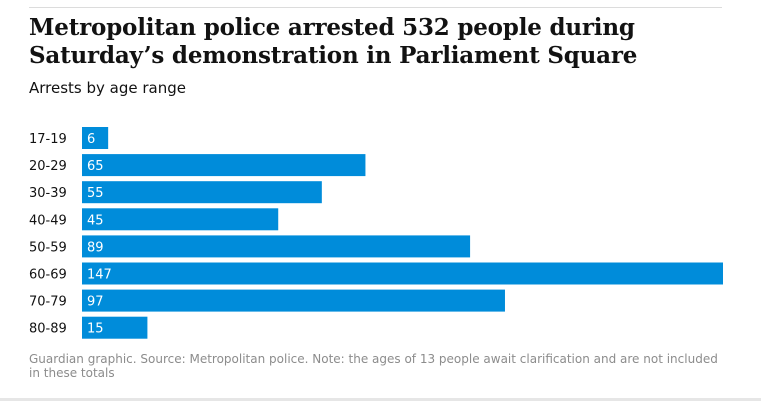  I want to click on bottom-divider, so click(380, 399).